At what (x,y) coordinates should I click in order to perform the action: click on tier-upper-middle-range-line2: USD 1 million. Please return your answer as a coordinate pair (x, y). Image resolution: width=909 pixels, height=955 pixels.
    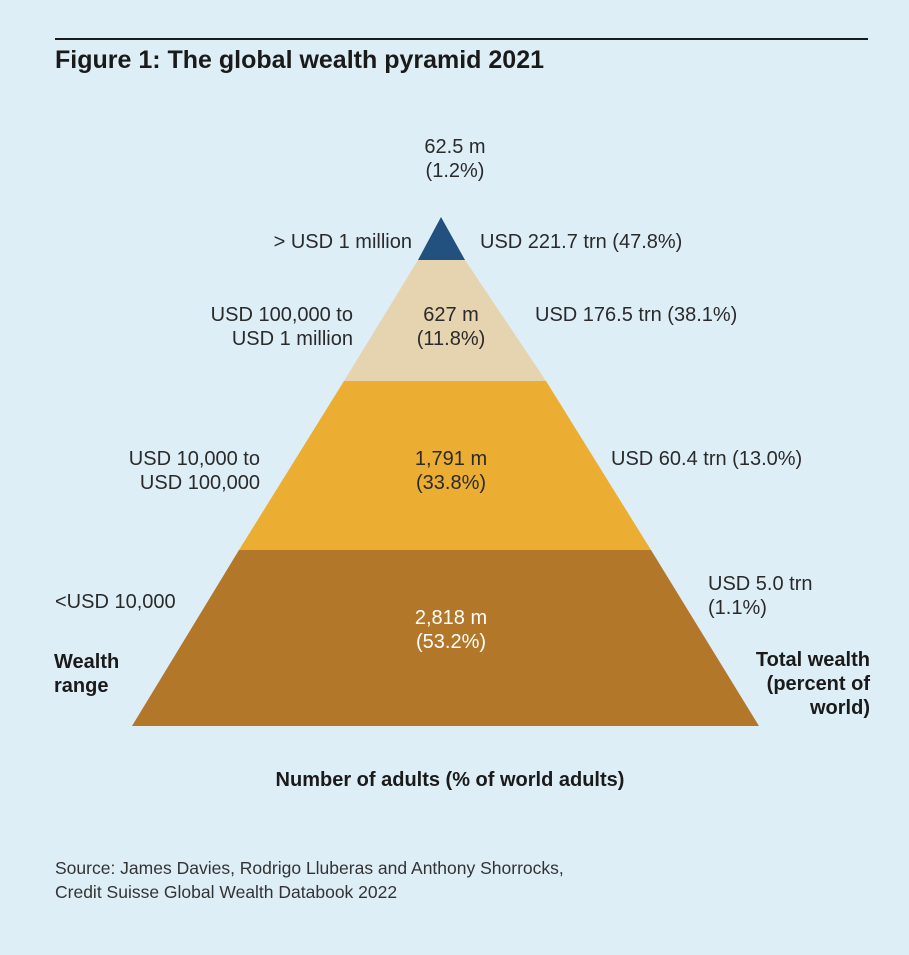
    Looking at the image, I should click on (292, 339).